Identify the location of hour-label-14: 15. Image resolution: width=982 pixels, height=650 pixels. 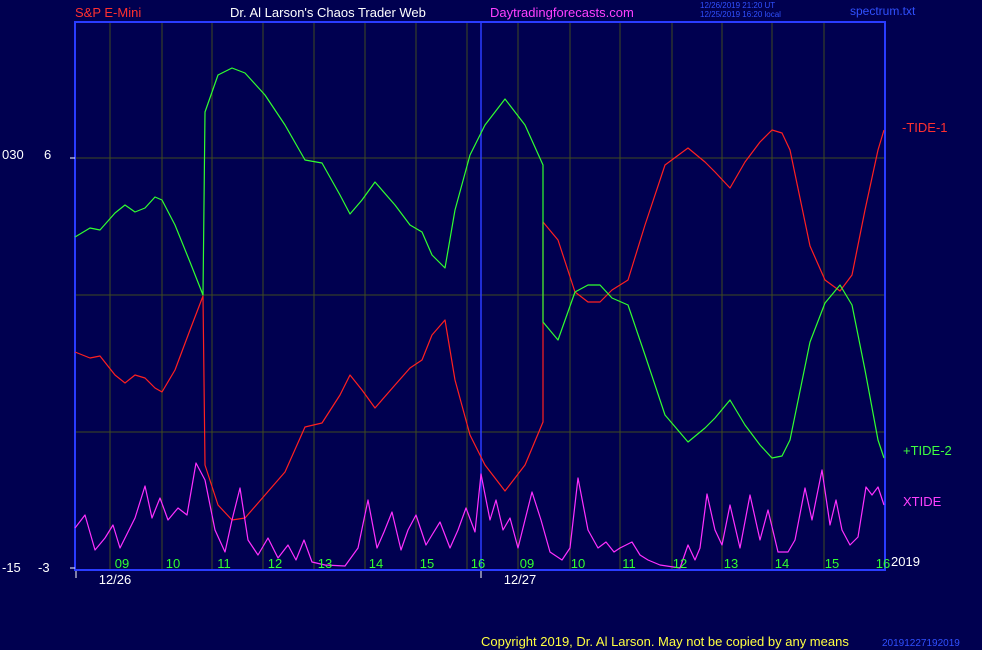
(832, 563).